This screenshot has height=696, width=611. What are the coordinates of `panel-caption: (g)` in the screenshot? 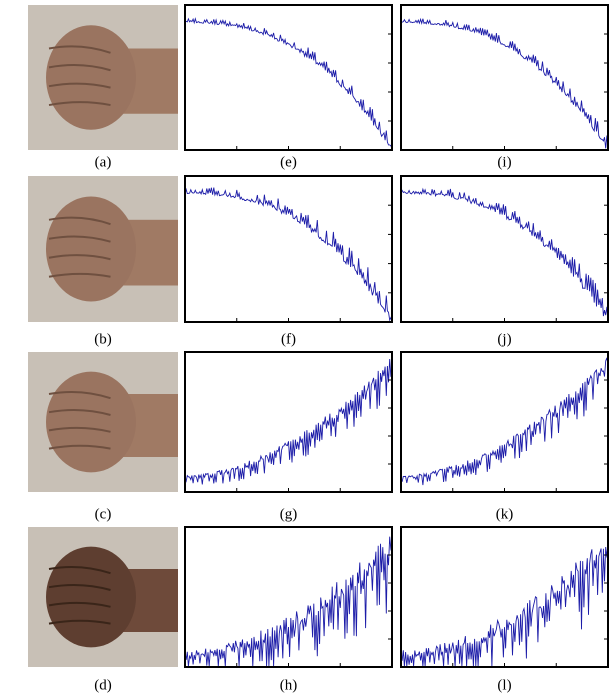 It's located at (289, 514).